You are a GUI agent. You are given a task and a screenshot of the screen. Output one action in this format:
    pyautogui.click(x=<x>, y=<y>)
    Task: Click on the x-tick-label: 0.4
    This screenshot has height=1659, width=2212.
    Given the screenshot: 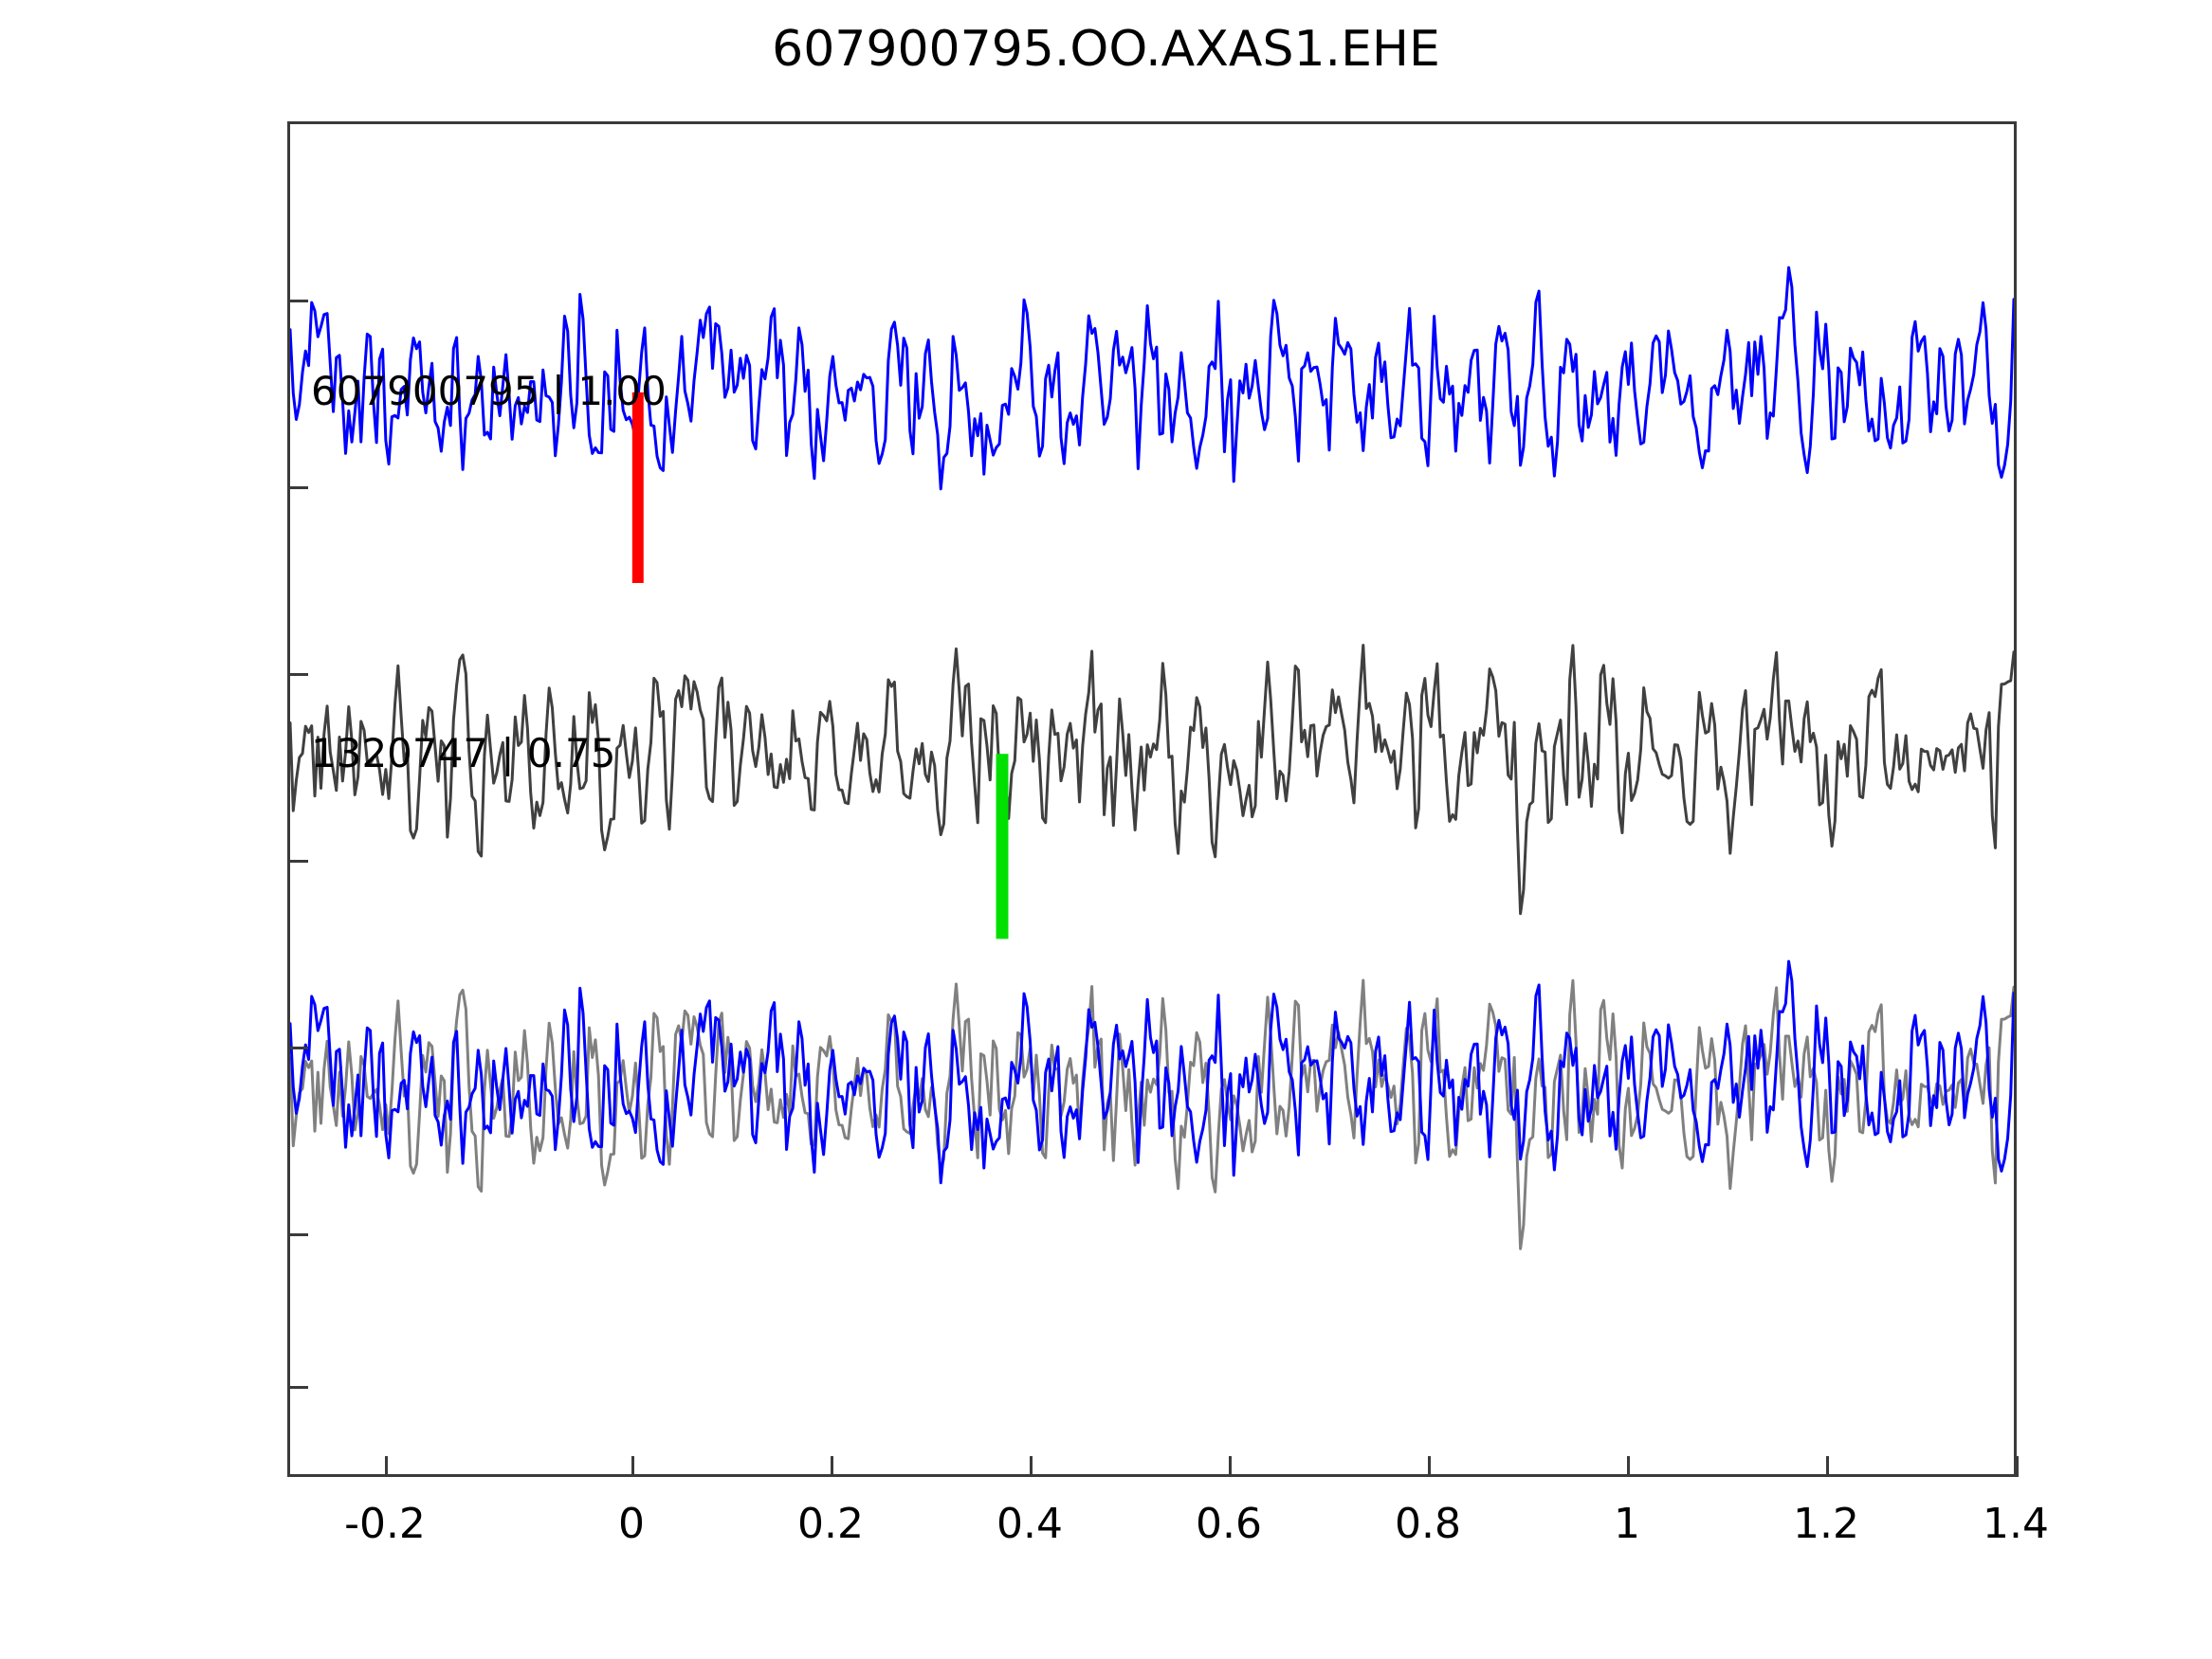 What is the action you would take?
    pyautogui.click(x=1029, y=1524)
    